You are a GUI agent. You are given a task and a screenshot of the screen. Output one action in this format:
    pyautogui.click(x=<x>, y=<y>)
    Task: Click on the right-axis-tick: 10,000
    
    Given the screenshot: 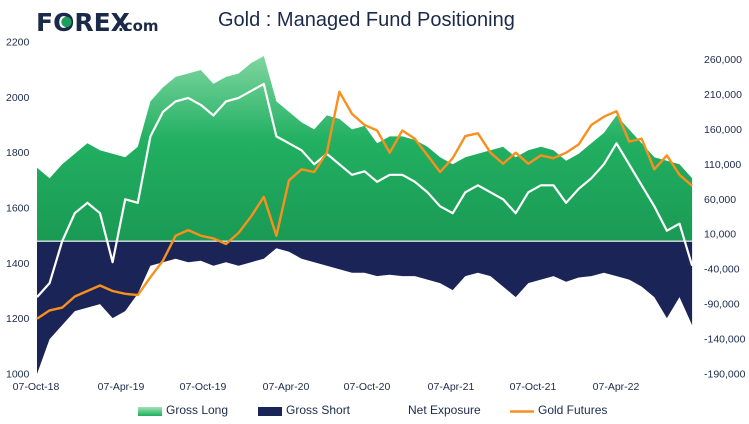 What is the action you would take?
    pyautogui.click(x=720, y=235)
    